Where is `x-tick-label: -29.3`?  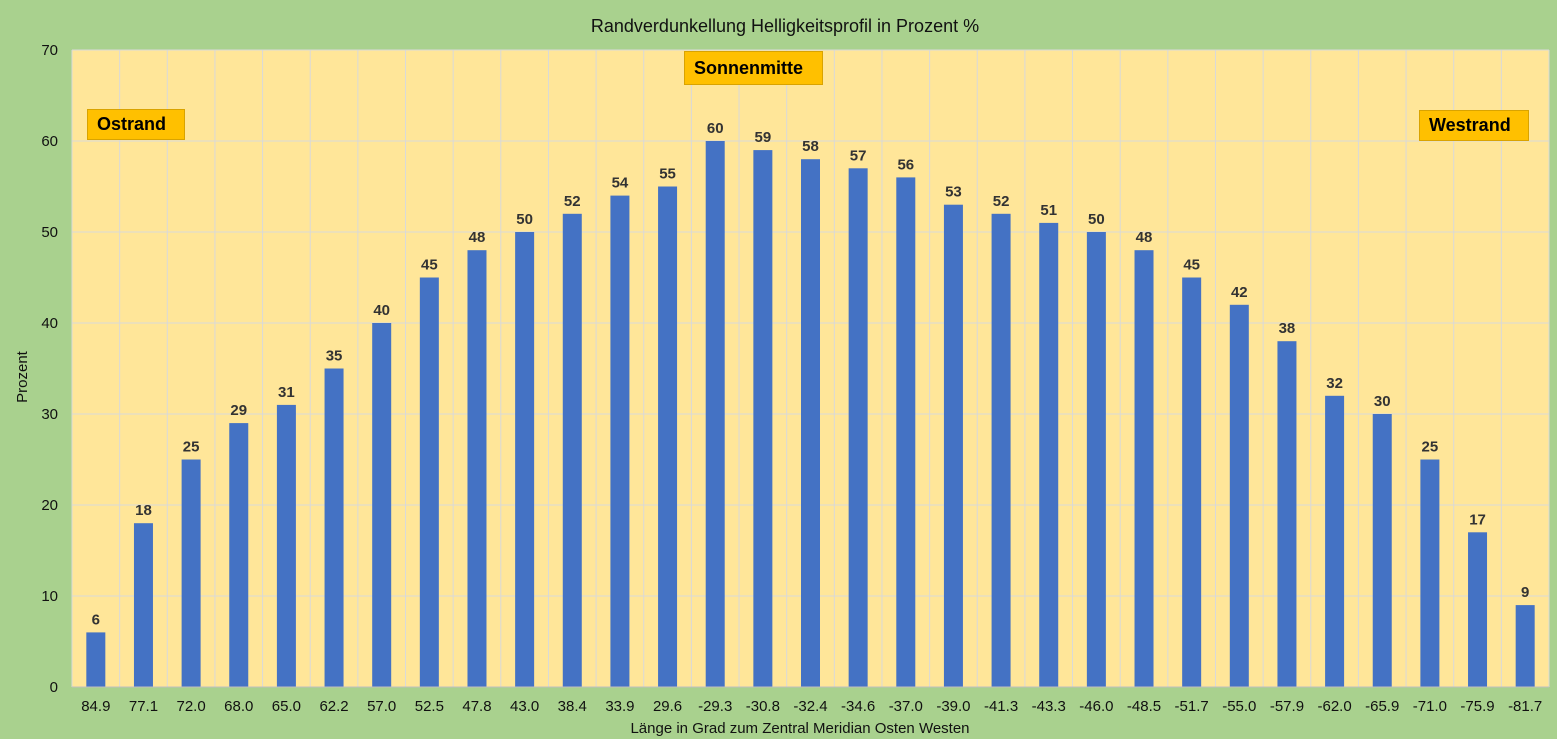 x-tick-label: -29.3 is located at coordinates (715, 706).